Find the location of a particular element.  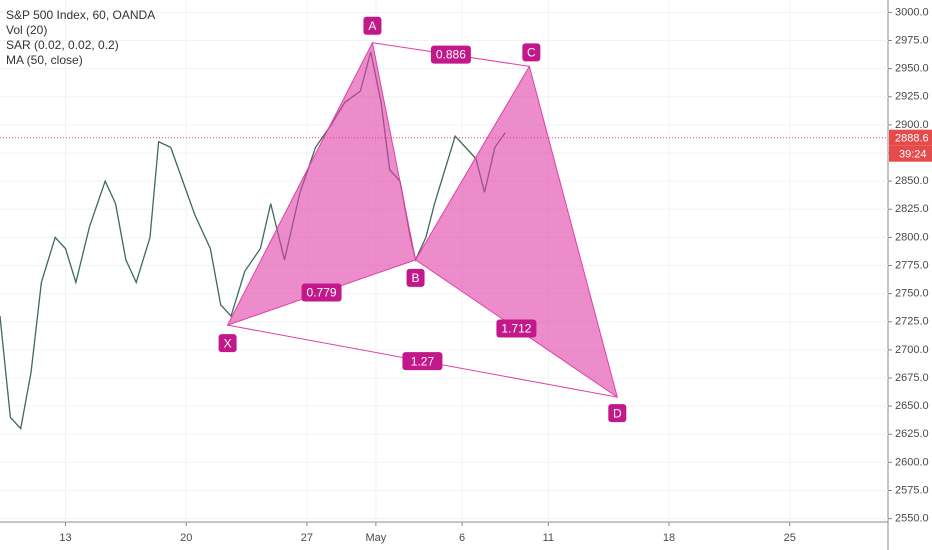

point-label: C is located at coordinates (531, 53).